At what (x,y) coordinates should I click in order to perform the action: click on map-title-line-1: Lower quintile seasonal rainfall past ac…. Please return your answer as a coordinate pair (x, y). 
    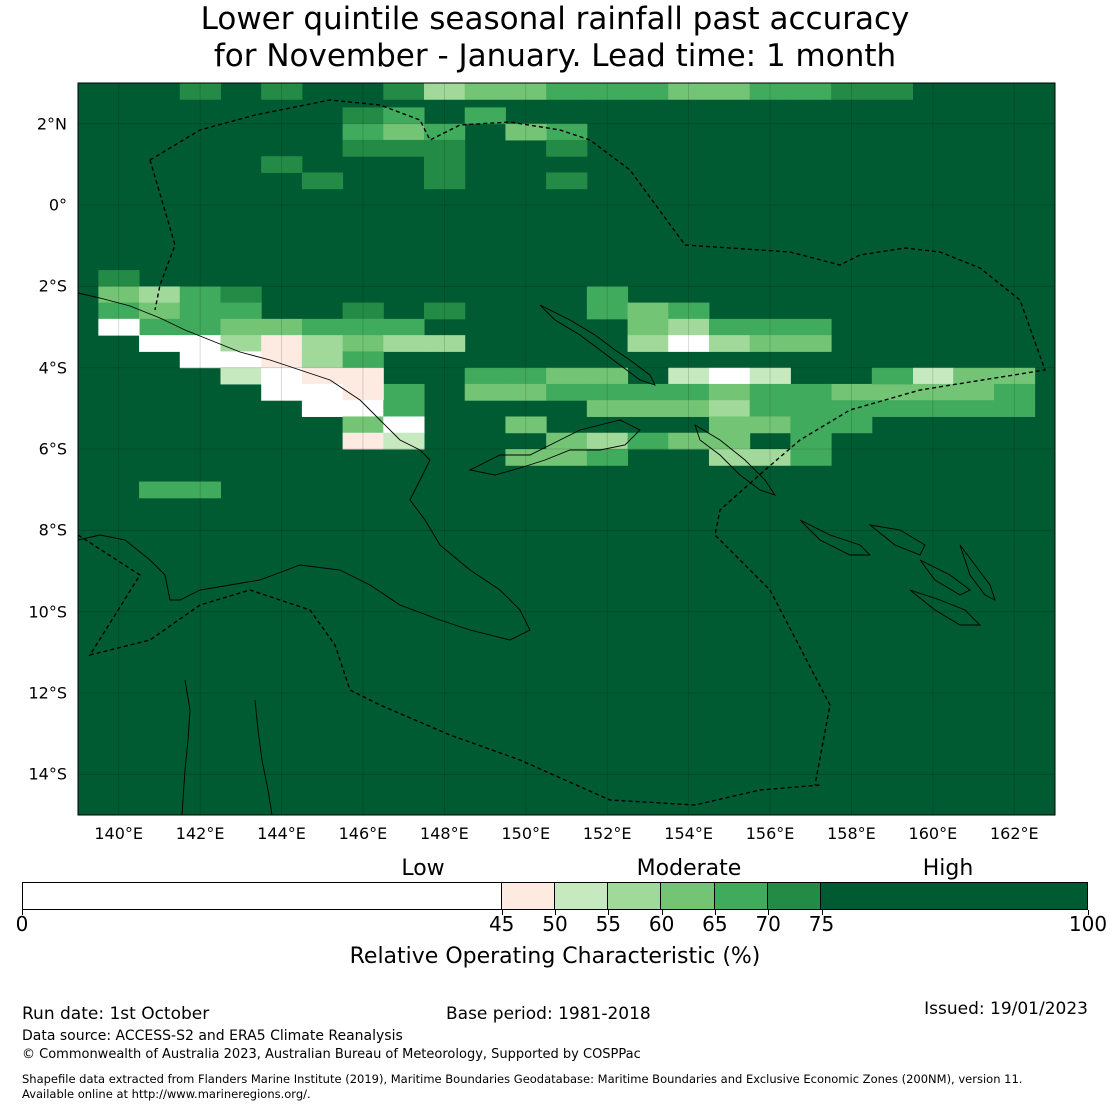
    Looking at the image, I should click on (555, 19).